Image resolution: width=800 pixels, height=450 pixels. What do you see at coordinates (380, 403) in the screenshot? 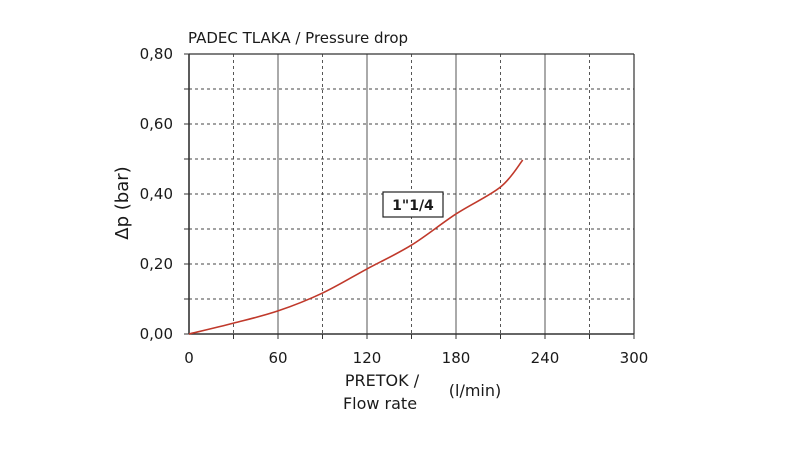
I see `x-axis-label-line2: Flow rate` at bounding box center [380, 403].